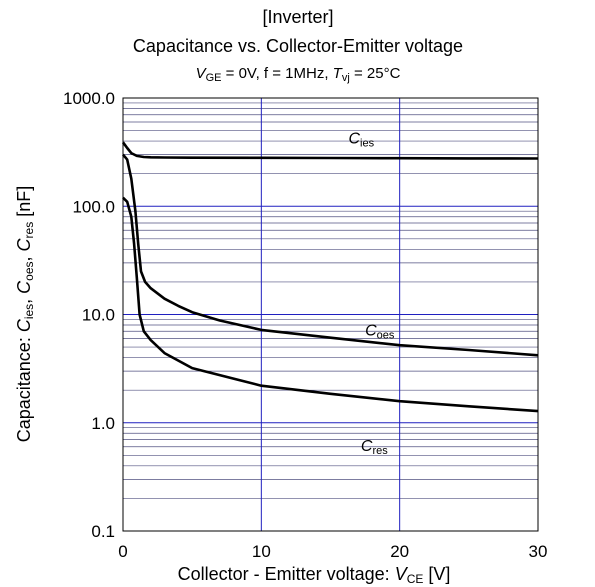  Describe the element at coordinates (399, 551) in the screenshot. I see `x-tick-label: 20` at that location.